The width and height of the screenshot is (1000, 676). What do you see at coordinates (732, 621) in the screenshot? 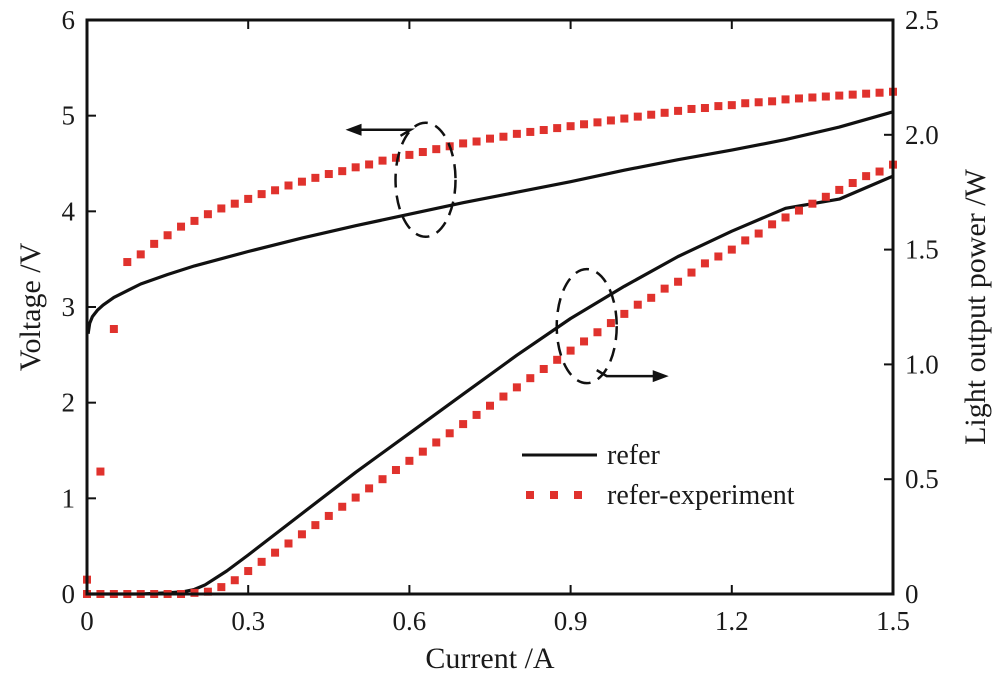
I see `x-tick-label: 1.2` at bounding box center [732, 621].